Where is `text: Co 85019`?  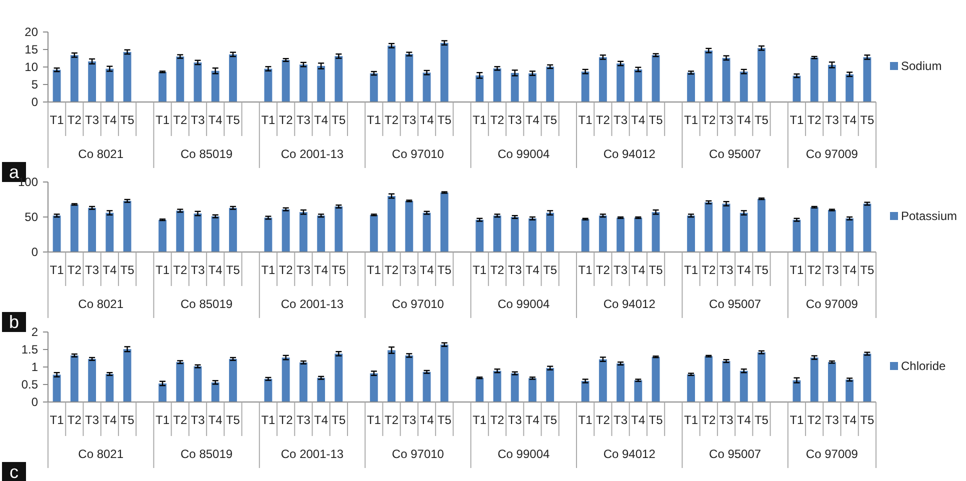
text: Co 85019 is located at coordinates (206, 454).